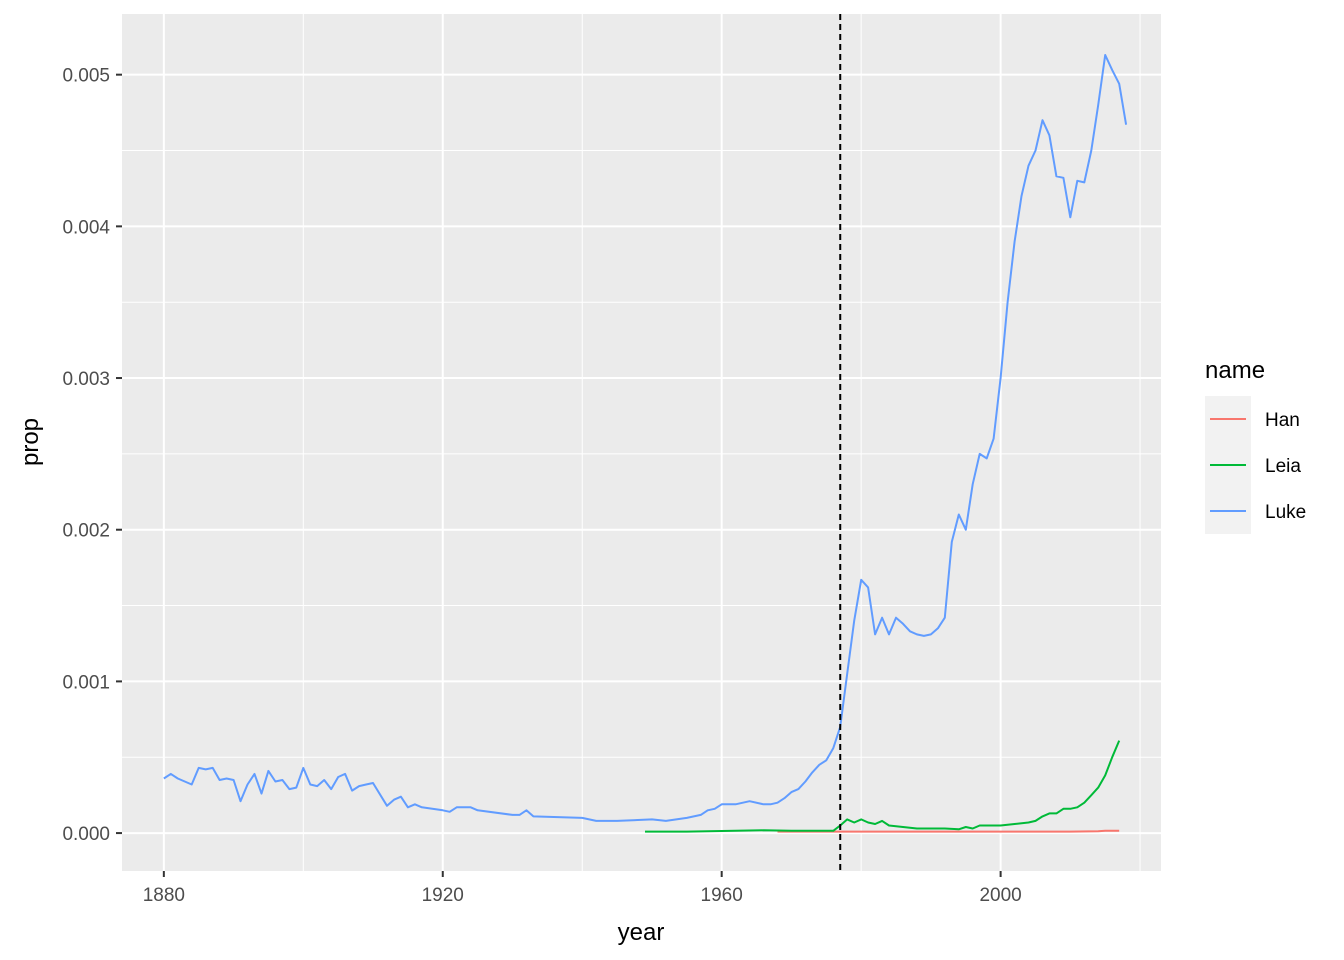  What do you see at coordinates (86, 531) in the screenshot?
I see `y-tick-label: 0.002` at bounding box center [86, 531].